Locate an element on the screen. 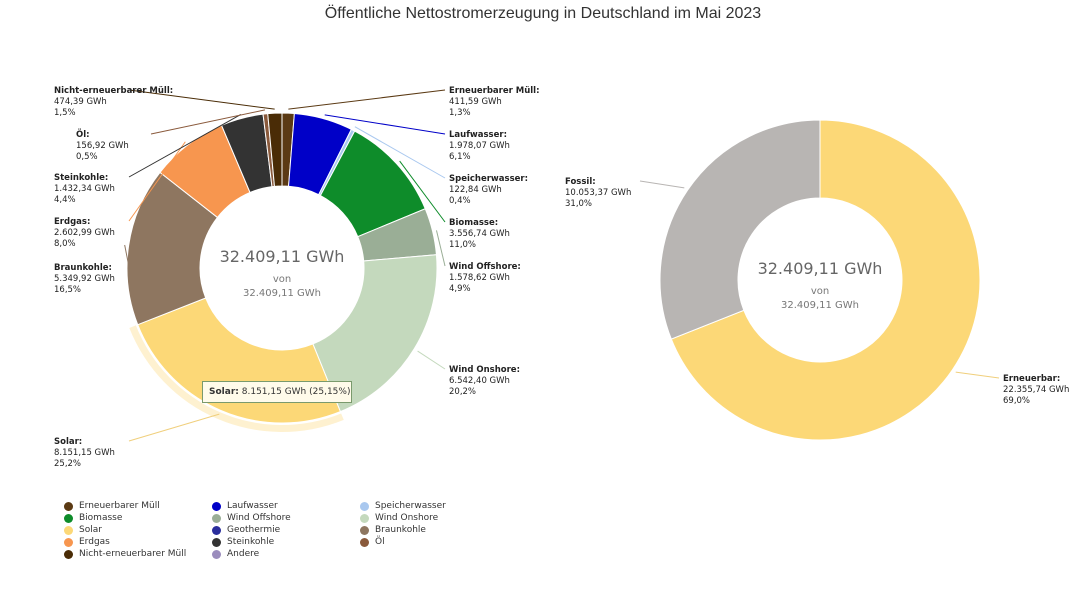 The height and width of the screenshot is (600, 1086). legend-item-wind-onshore: Wind Onshore is located at coordinates (434, 518).